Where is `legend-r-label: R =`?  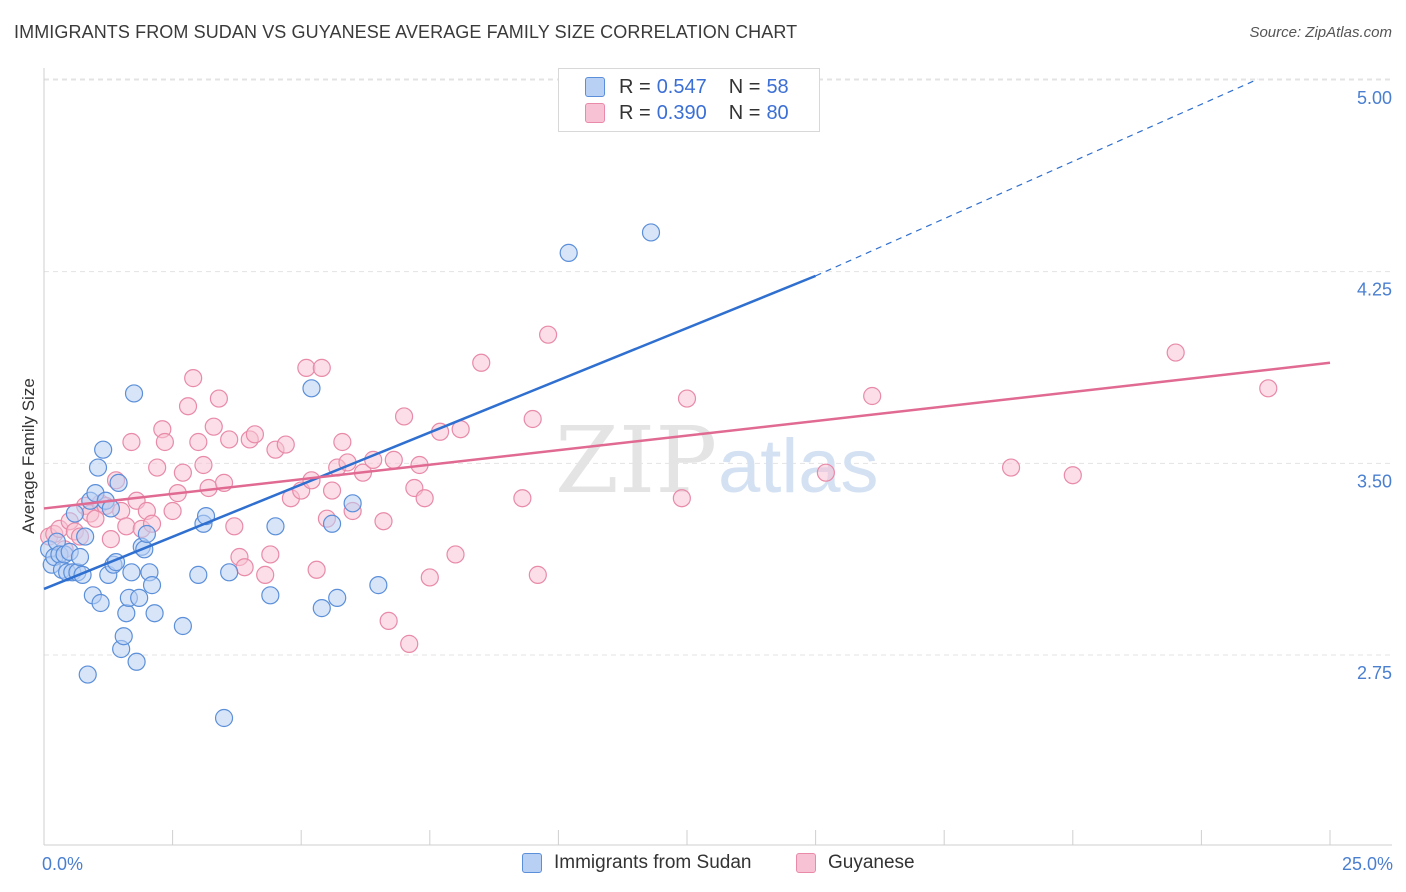
legend-r-label: R = is located at coordinates (635, 86).